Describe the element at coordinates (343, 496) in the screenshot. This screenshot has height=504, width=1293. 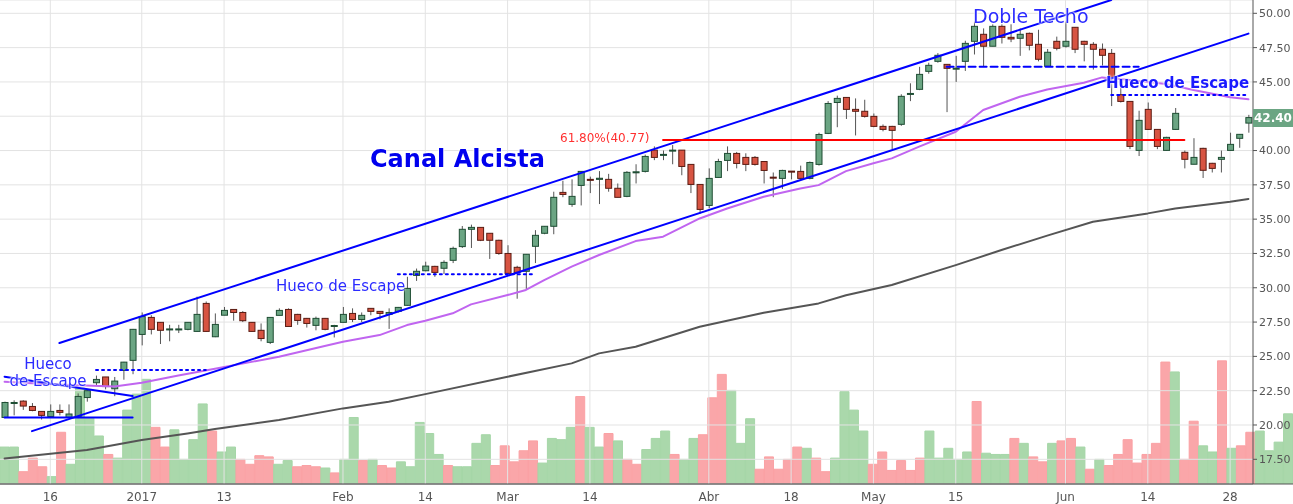
I see `x-tick-label: Feb` at that location.